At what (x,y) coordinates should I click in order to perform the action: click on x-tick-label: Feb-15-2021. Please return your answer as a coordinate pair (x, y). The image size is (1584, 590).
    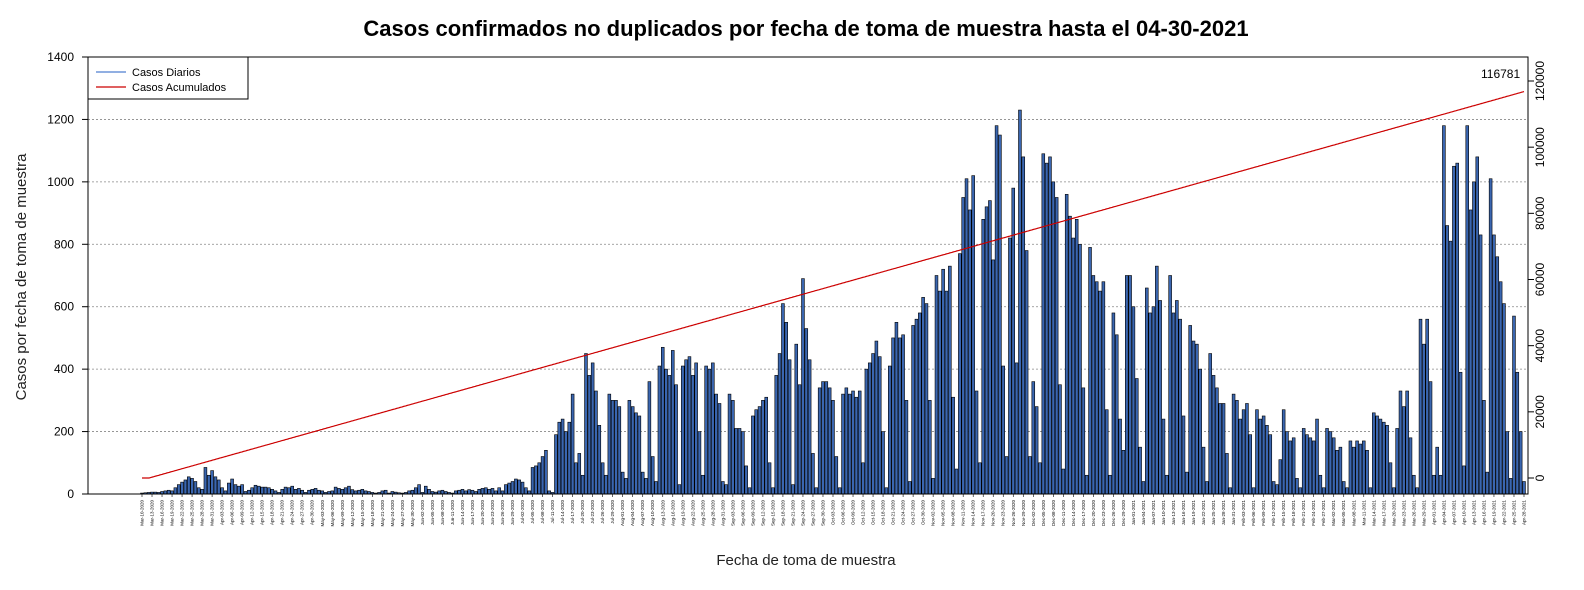
    Looking at the image, I should click on (1283, 513).